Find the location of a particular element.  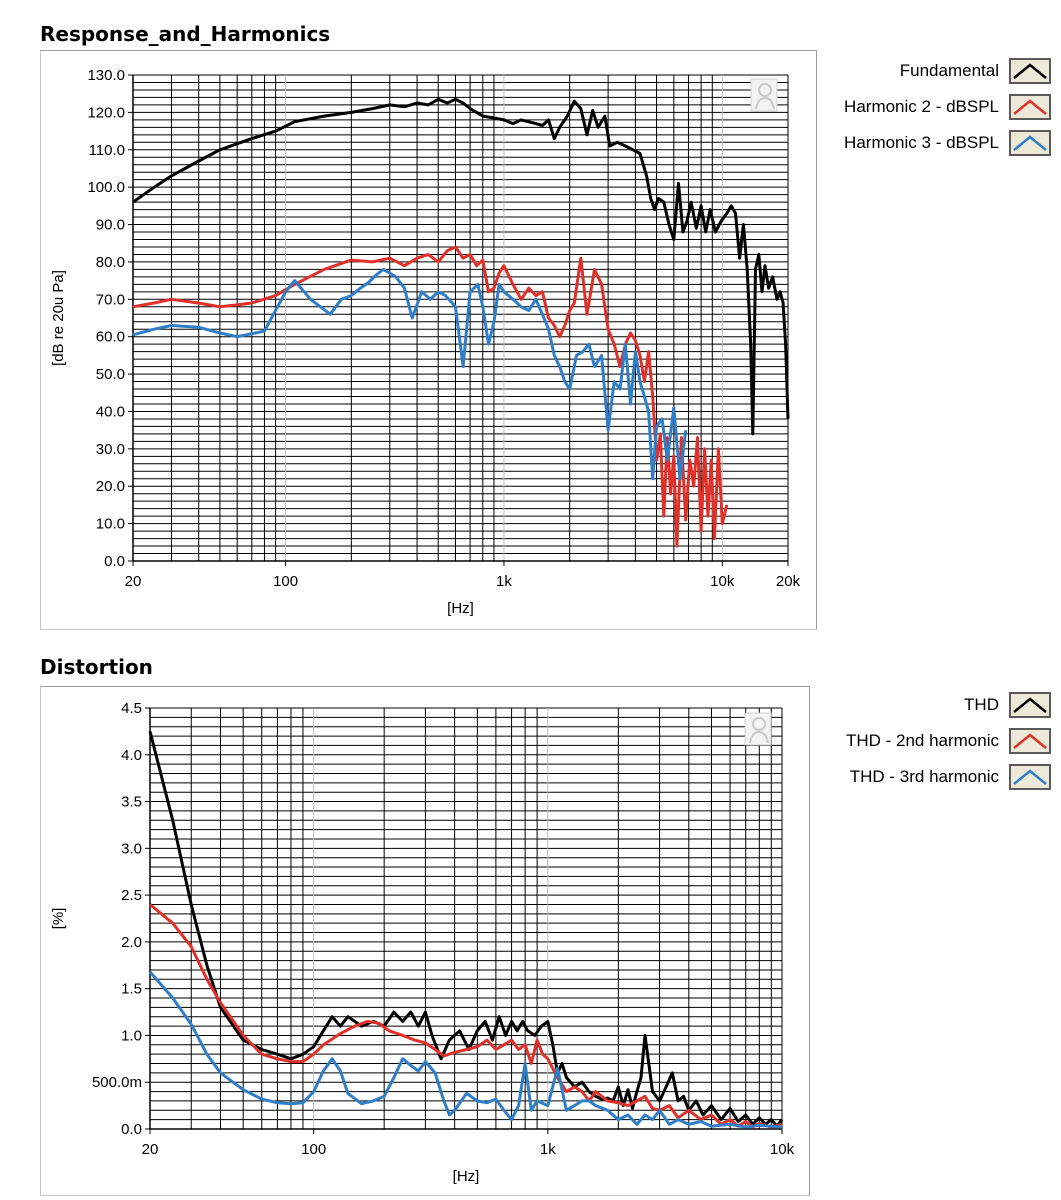

y-tick-label: 50.0 is located at coordinates (110, 374).